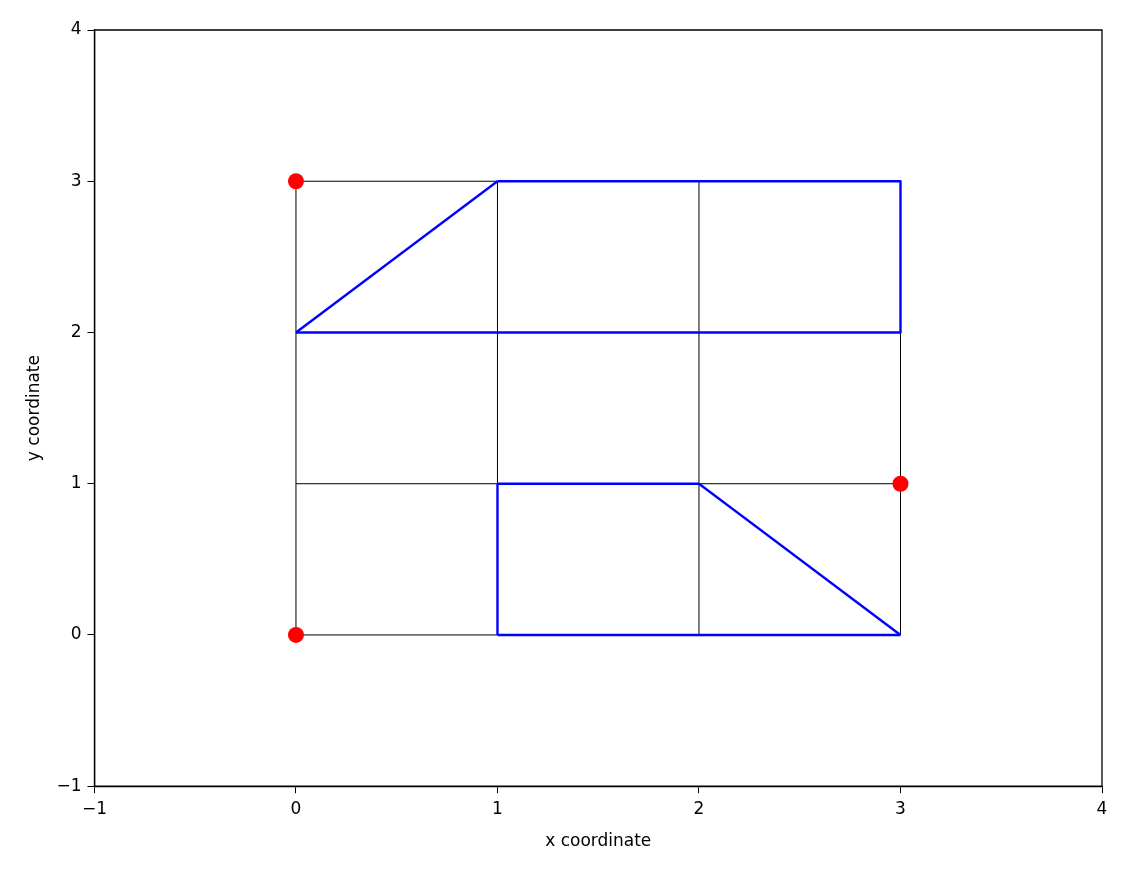  I want to click on y-tick-label: 4, so click(76, 28).